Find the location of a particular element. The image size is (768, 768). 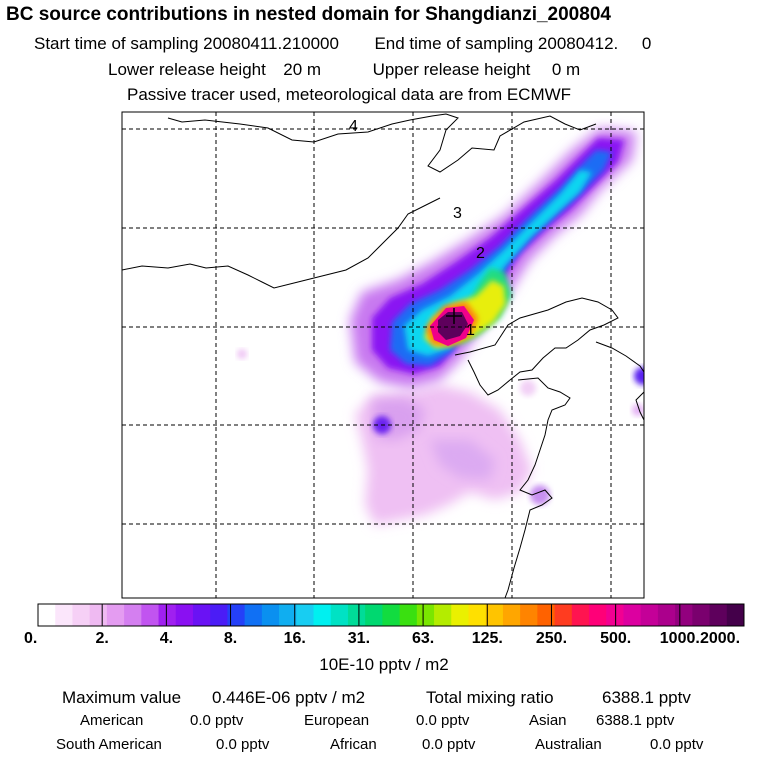

colorbar-ticks: 0. 2. 4. 8. 16. 31. 63. 125. 250. 500. 1000. 2000. is located at coordinates (382, 625).